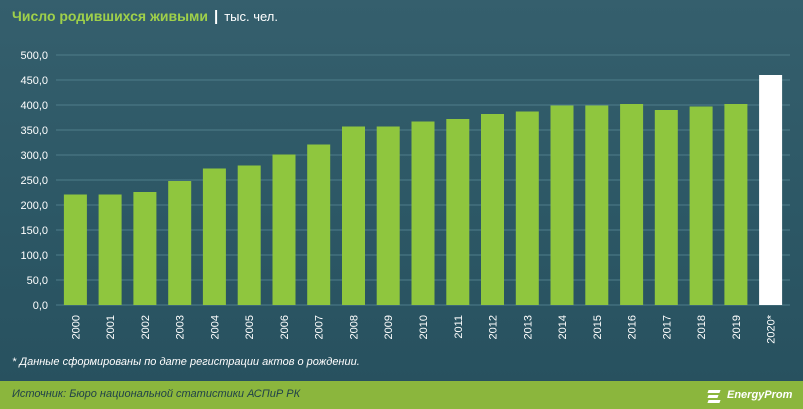 This screenshot has width=803, height=409. I want to click on y-tick-label: 100,0, so click(34, 256).